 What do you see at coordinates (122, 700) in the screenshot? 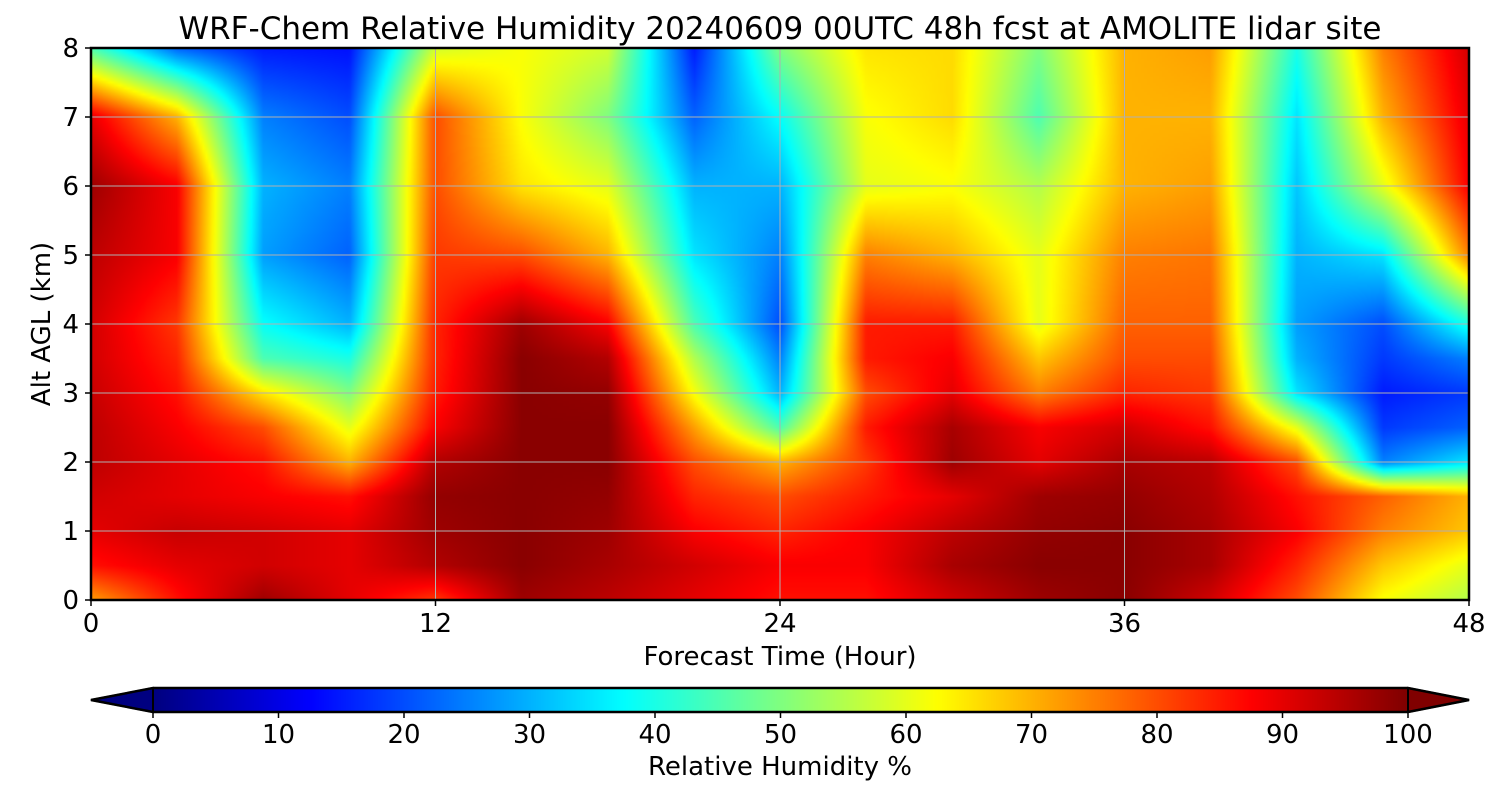
I see `colorbar-low-extension` at bounding box center [122, 700].